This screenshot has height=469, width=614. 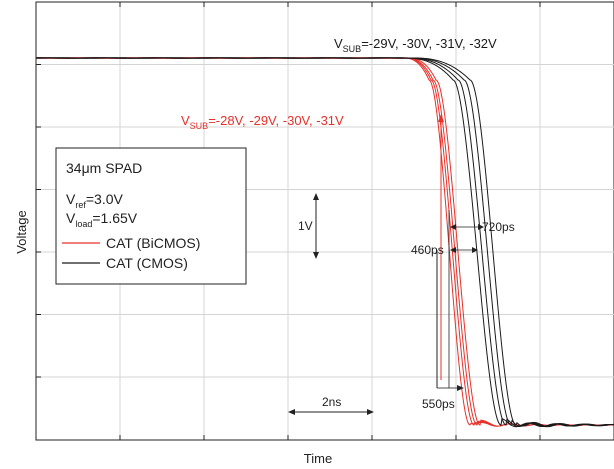 I want to click on label-550ps: 550ps, so click(x=438, y=404).